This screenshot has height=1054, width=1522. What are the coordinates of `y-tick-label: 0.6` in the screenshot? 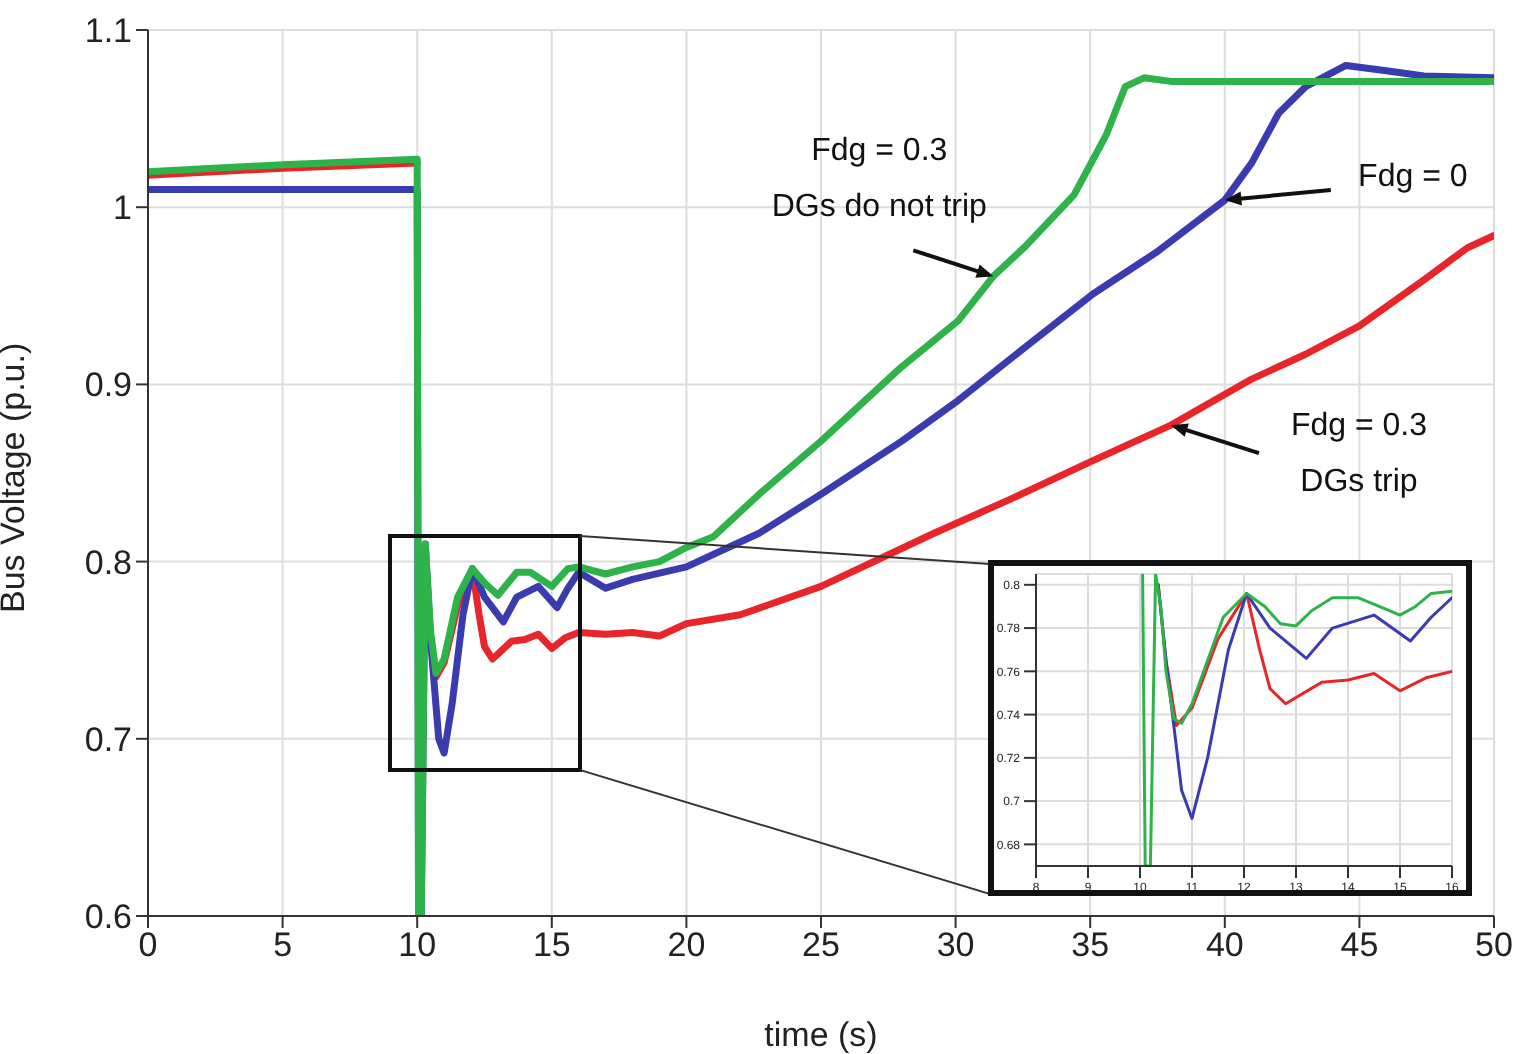 It's located at (108, 917).